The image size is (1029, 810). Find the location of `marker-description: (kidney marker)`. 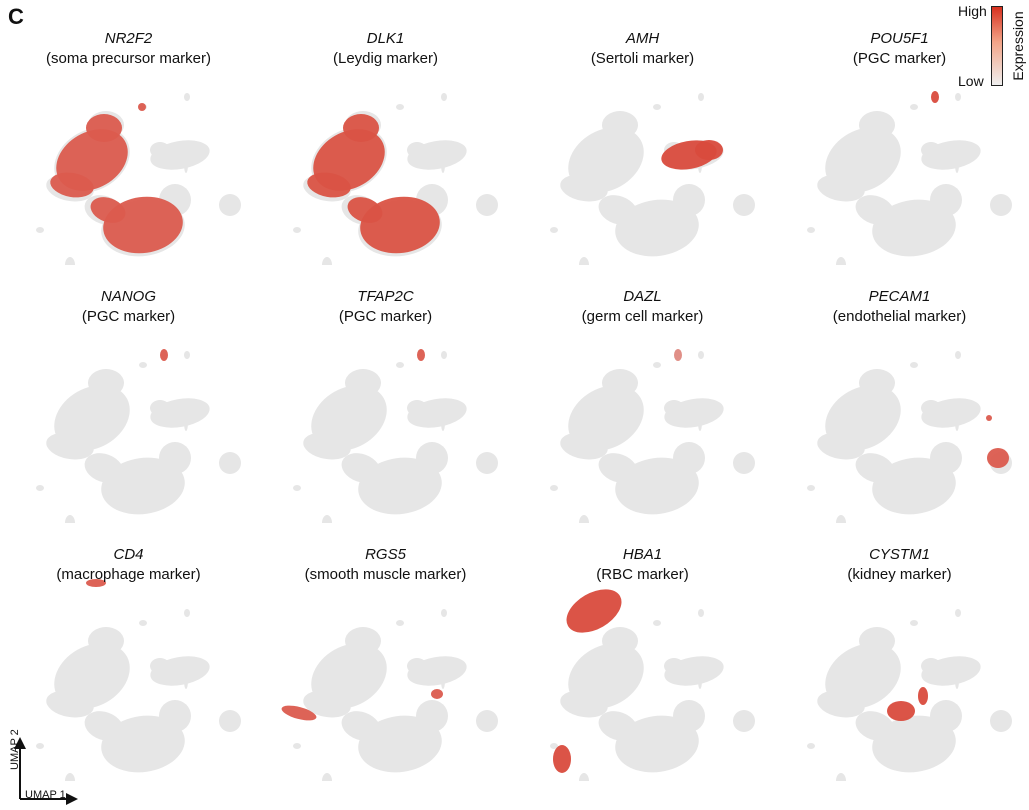

marker-description: (kidney marker) is located at coordinates (899, 574).